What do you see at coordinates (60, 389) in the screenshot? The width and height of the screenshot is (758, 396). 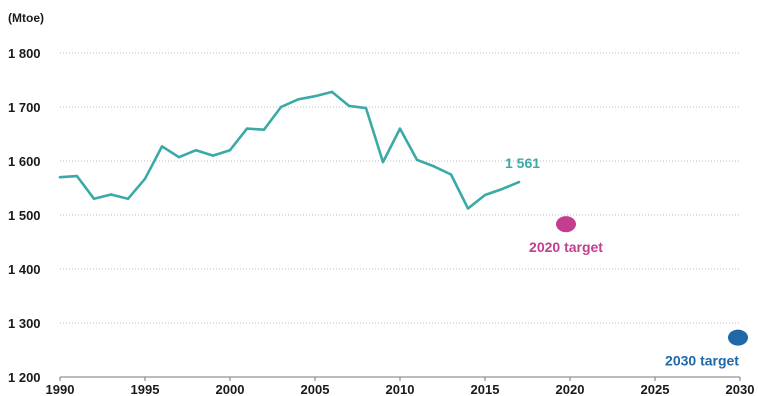 I see `x-tick-label: 1990` at bounding box center [60, 389].